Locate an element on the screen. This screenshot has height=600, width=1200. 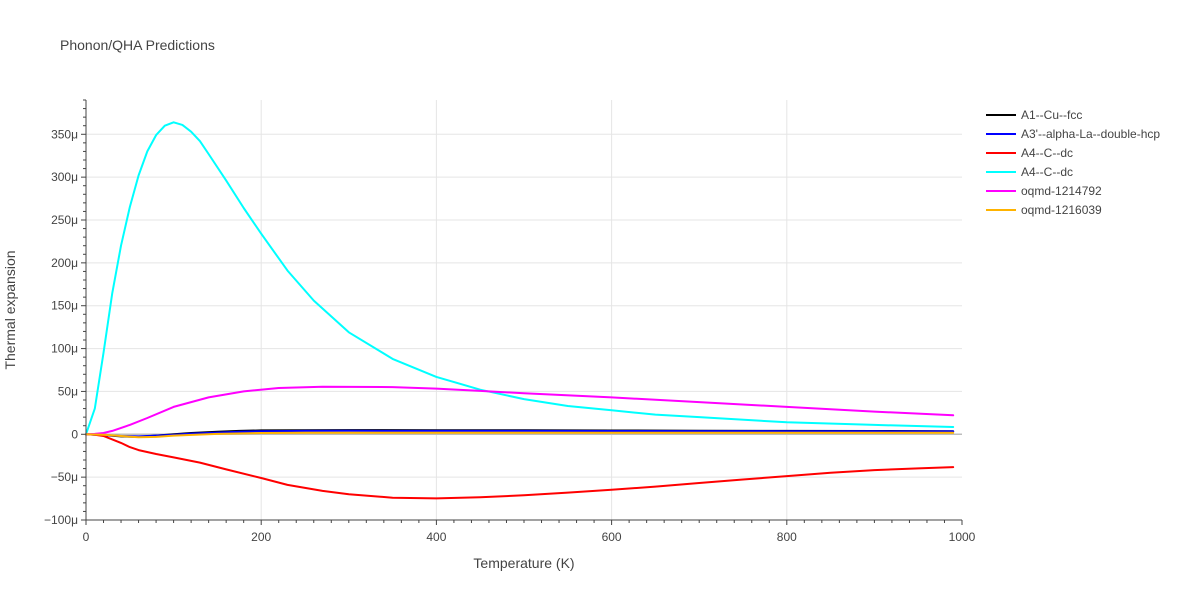
legend-label: oqmd-1214792 is located at coordinates (1061, 191).